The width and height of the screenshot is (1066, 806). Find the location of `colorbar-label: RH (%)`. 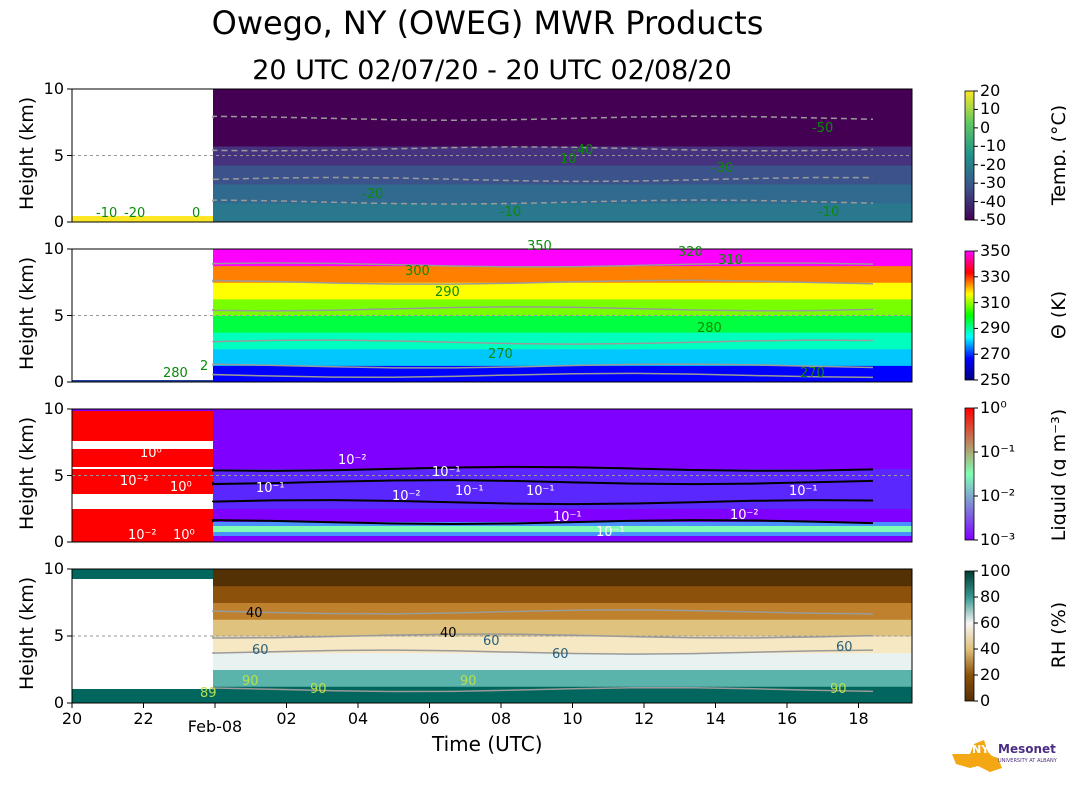

colorbar-label: RH (%) is located at coordinates (1057, 635).